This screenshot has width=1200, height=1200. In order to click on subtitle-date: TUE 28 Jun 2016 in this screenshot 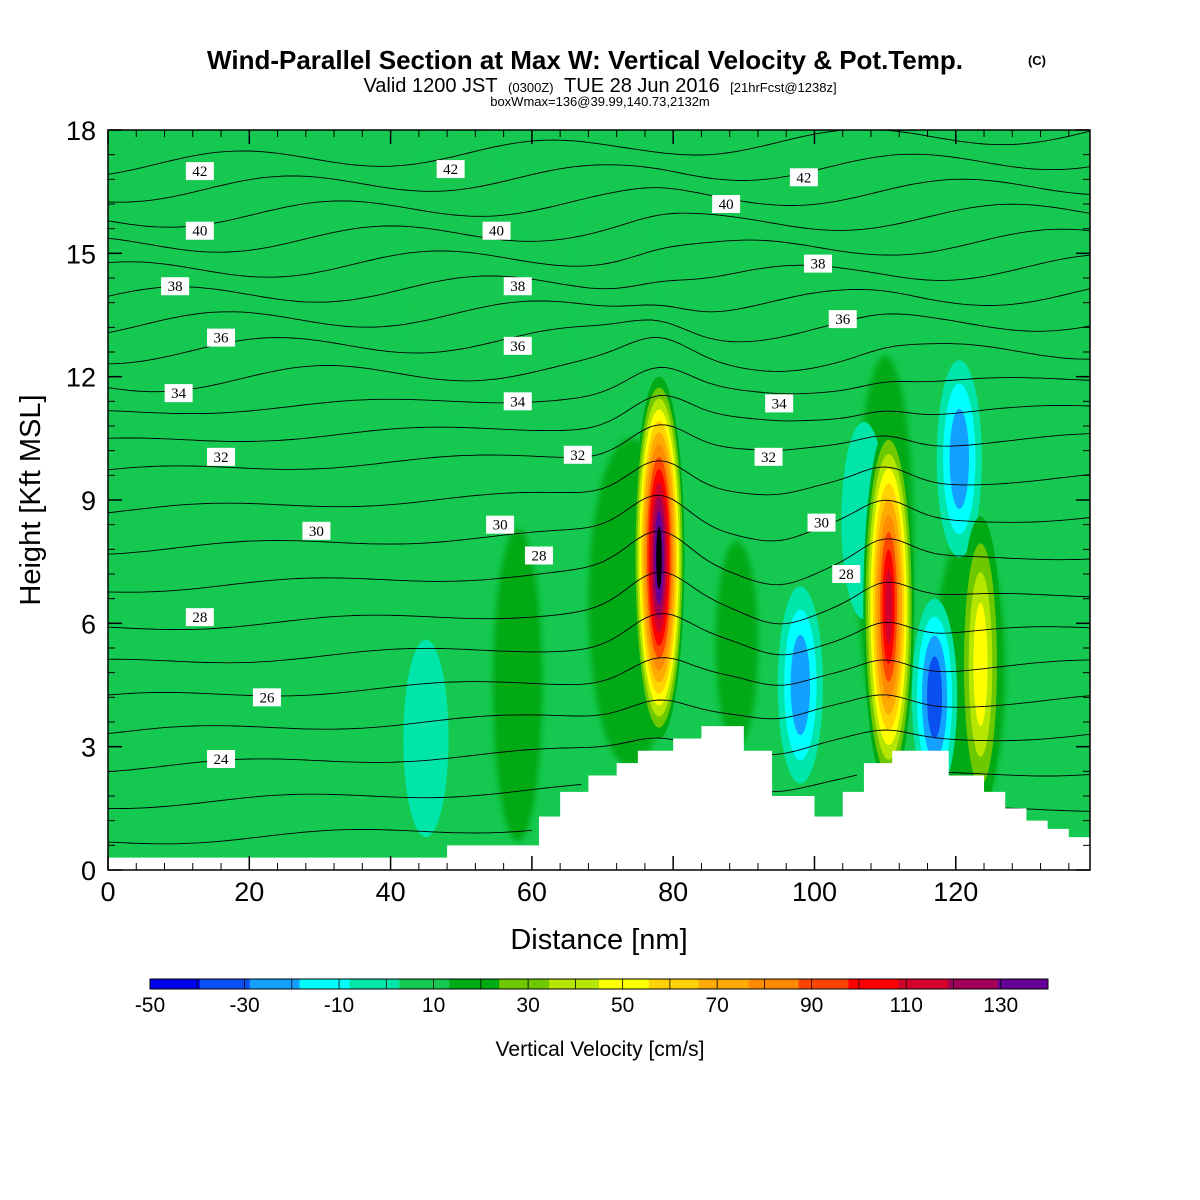, I will do `click(642, 86)`.